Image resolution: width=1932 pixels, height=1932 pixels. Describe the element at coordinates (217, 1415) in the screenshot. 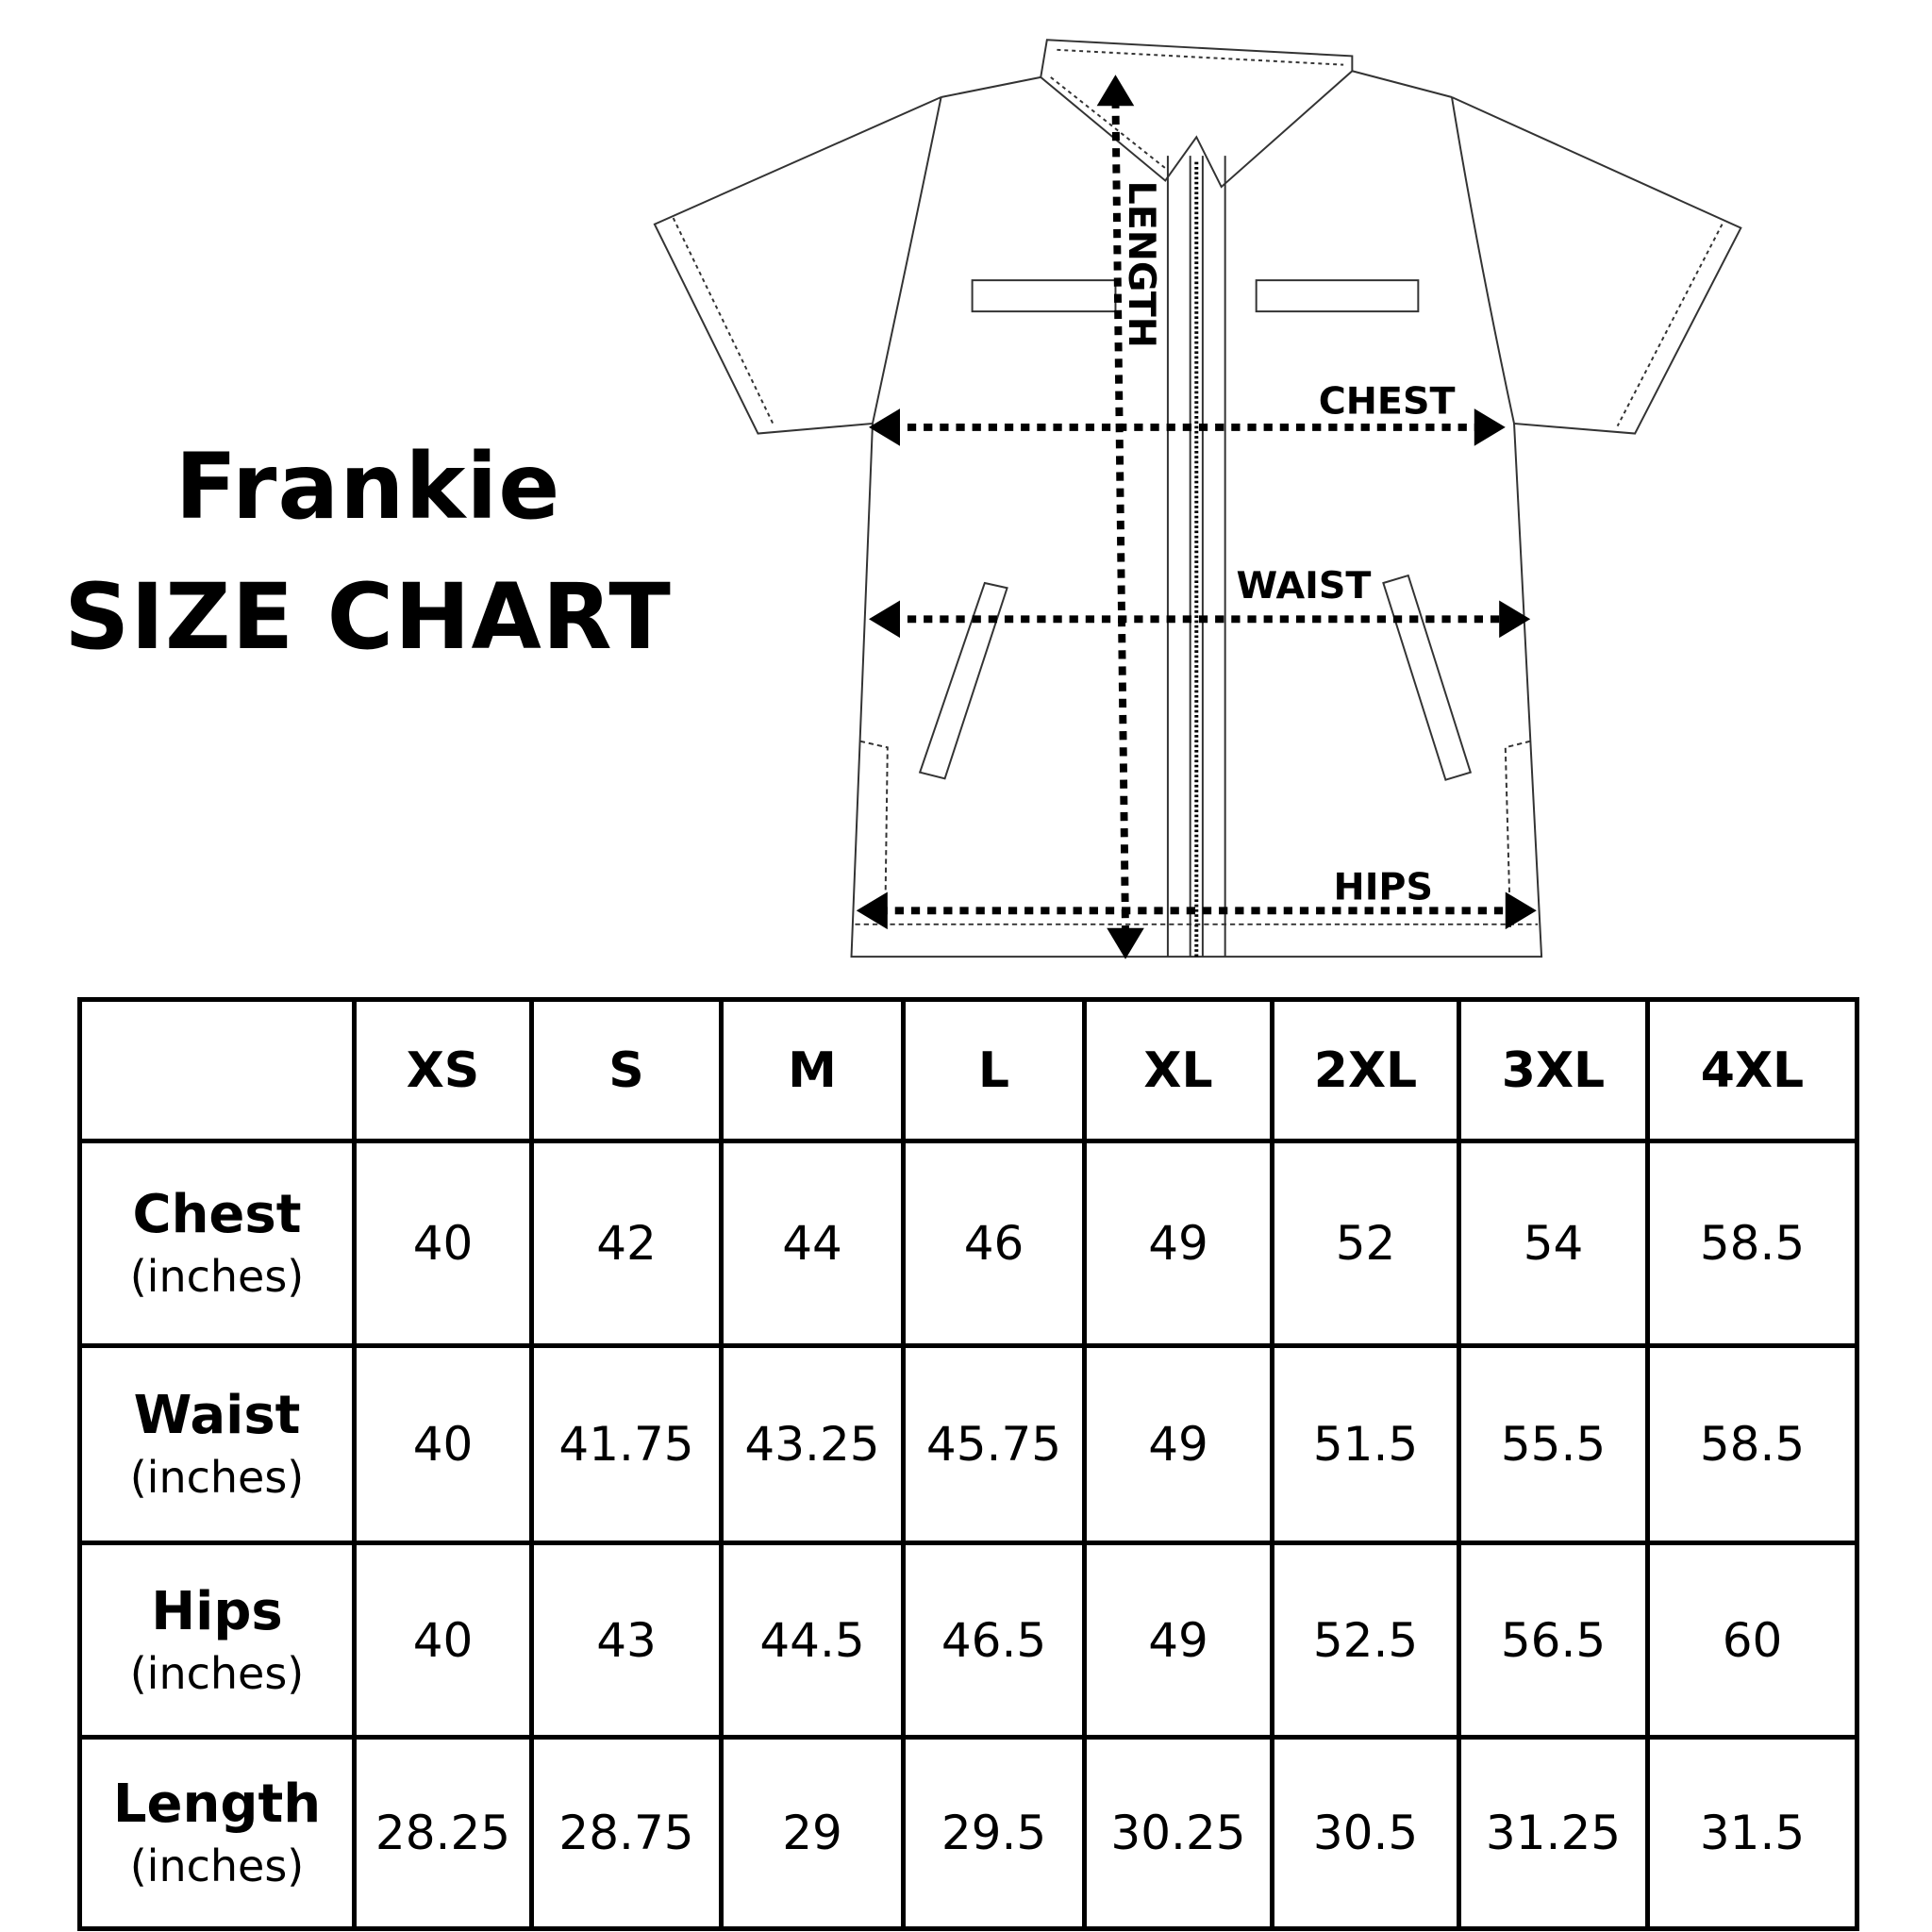

I see `measure-name: Waist` at that location.